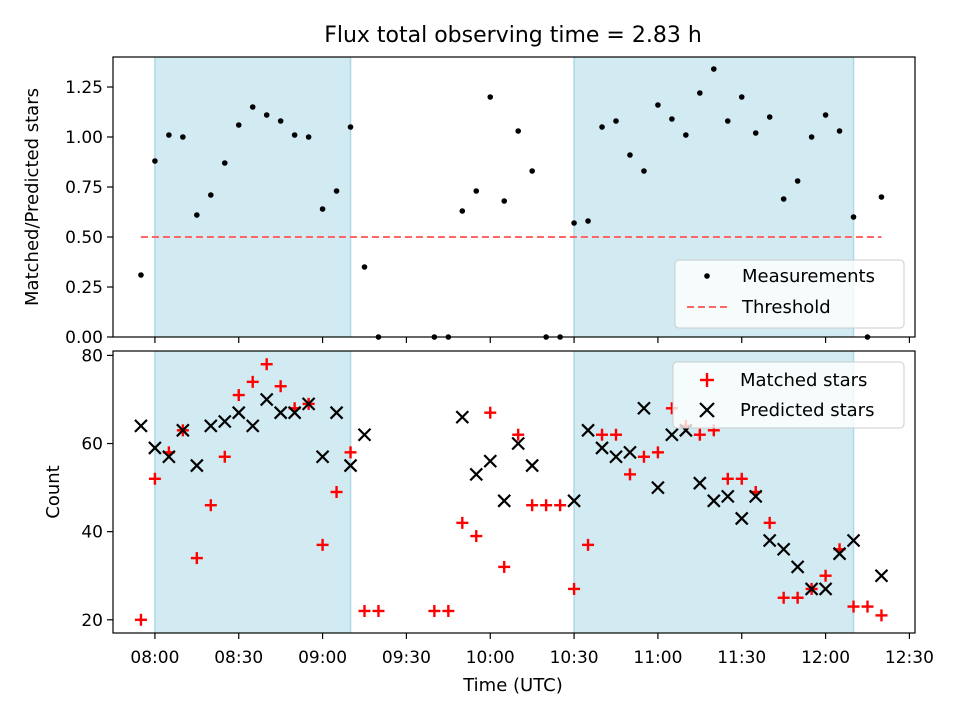 Image resolution: width=960 pixels, height=720 pixels. Describe the element at coordinates (92, 621) in the screenshot. I see `y-tick-label: 20` at that location.